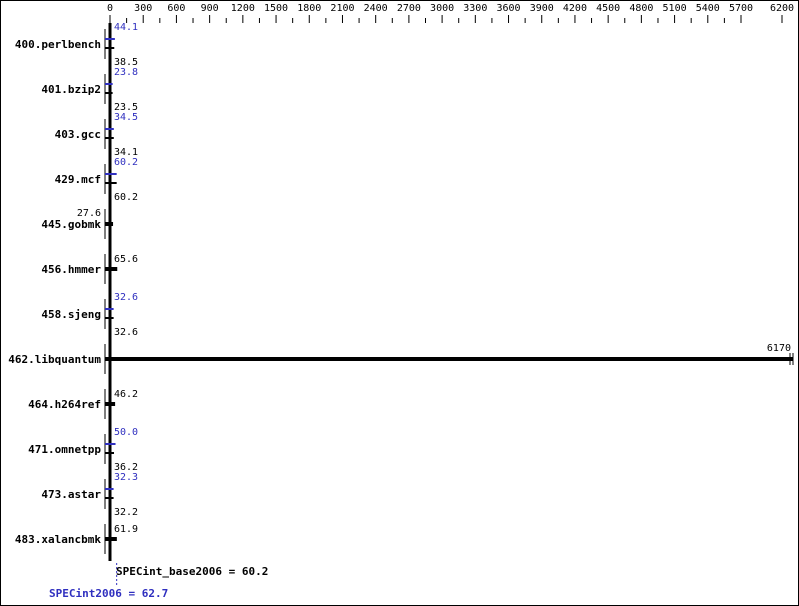  What do you see at coordinates (243, 8) in the screenshot?
I see `x-tick-label: 1200` at bounding box center [243, 8].